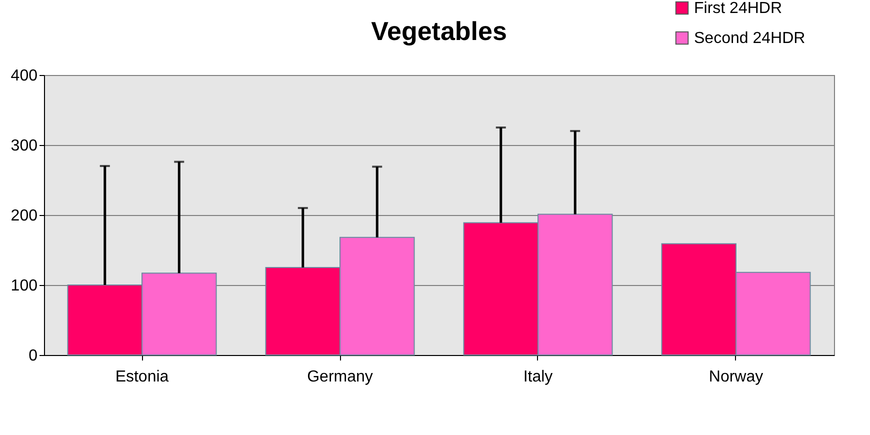 The width and height of the screenshot is (870, 435). What do you see at coordinates (340, 377) in the screenshot?
I see `x-tick-label: Germany` at bounding box center [340, 377].